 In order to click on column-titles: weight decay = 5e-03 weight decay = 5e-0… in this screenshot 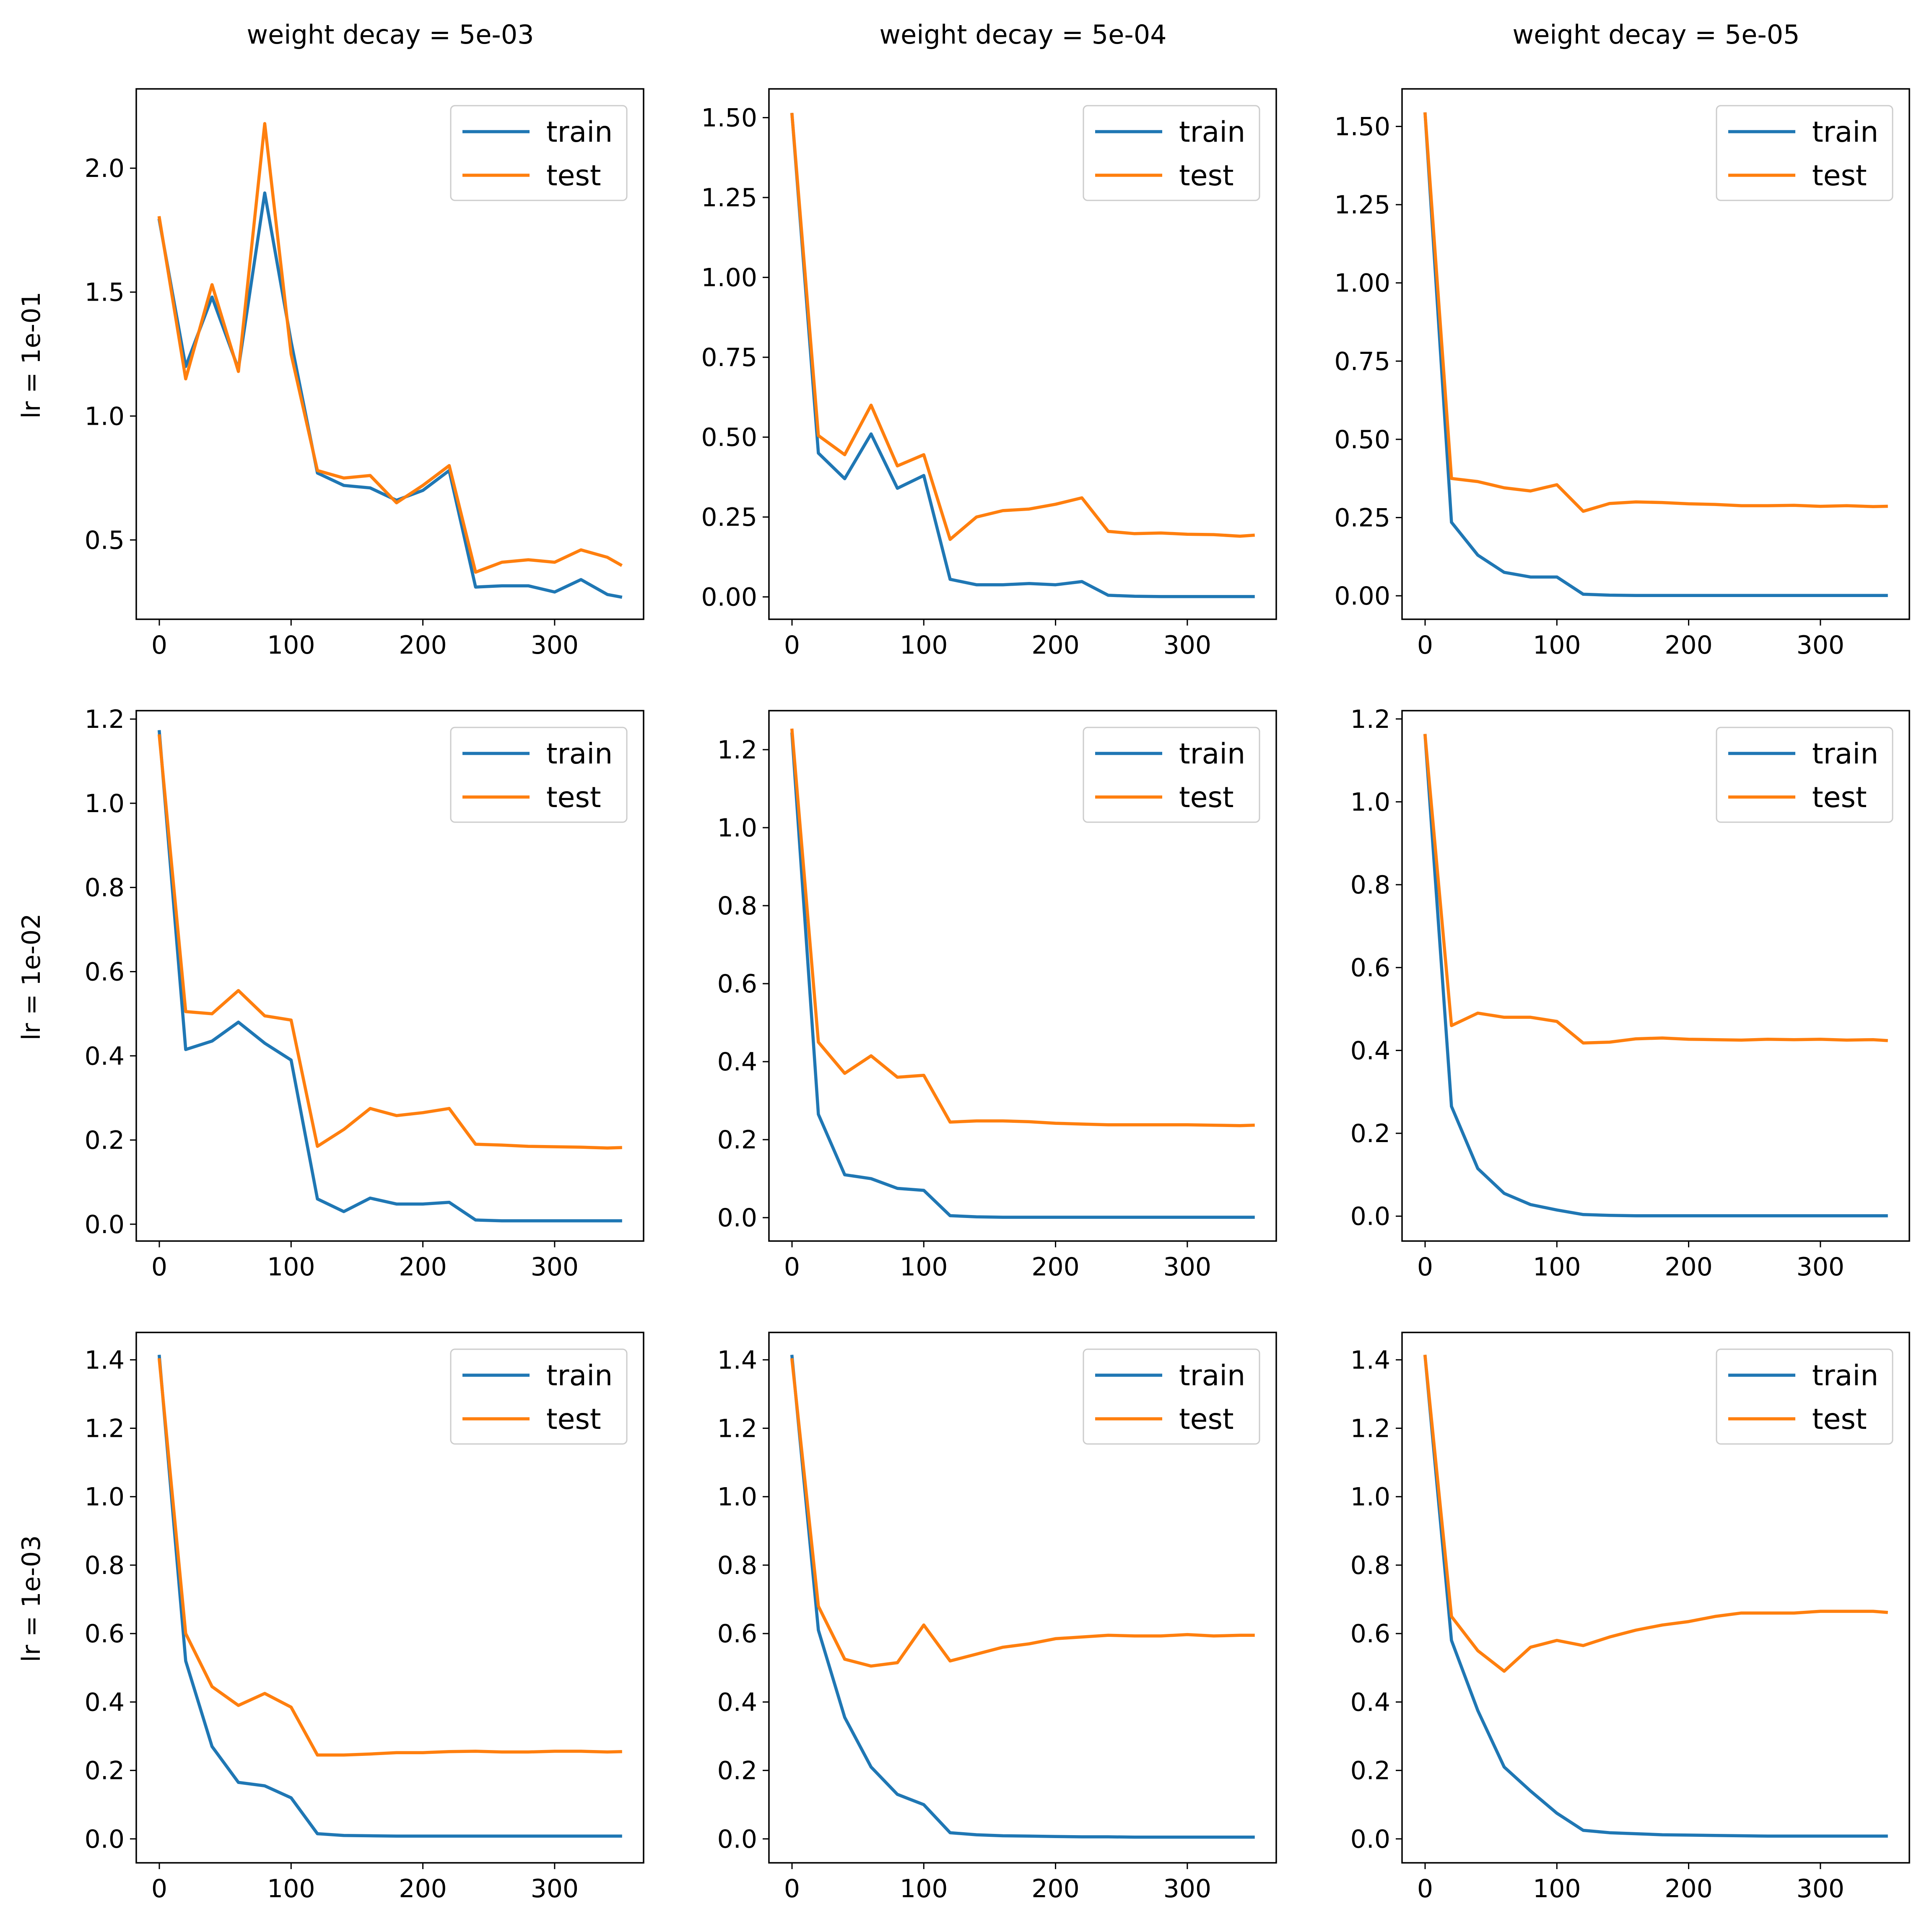, I will do `click(1023, 34)`.